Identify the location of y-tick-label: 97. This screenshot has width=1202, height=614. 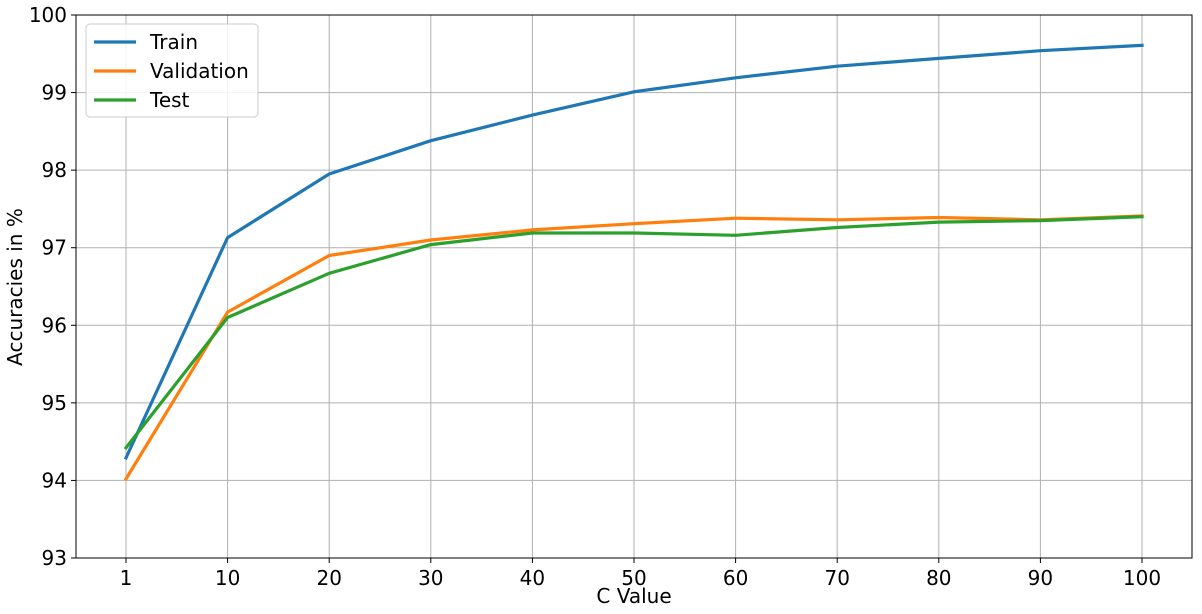
(54, 248).